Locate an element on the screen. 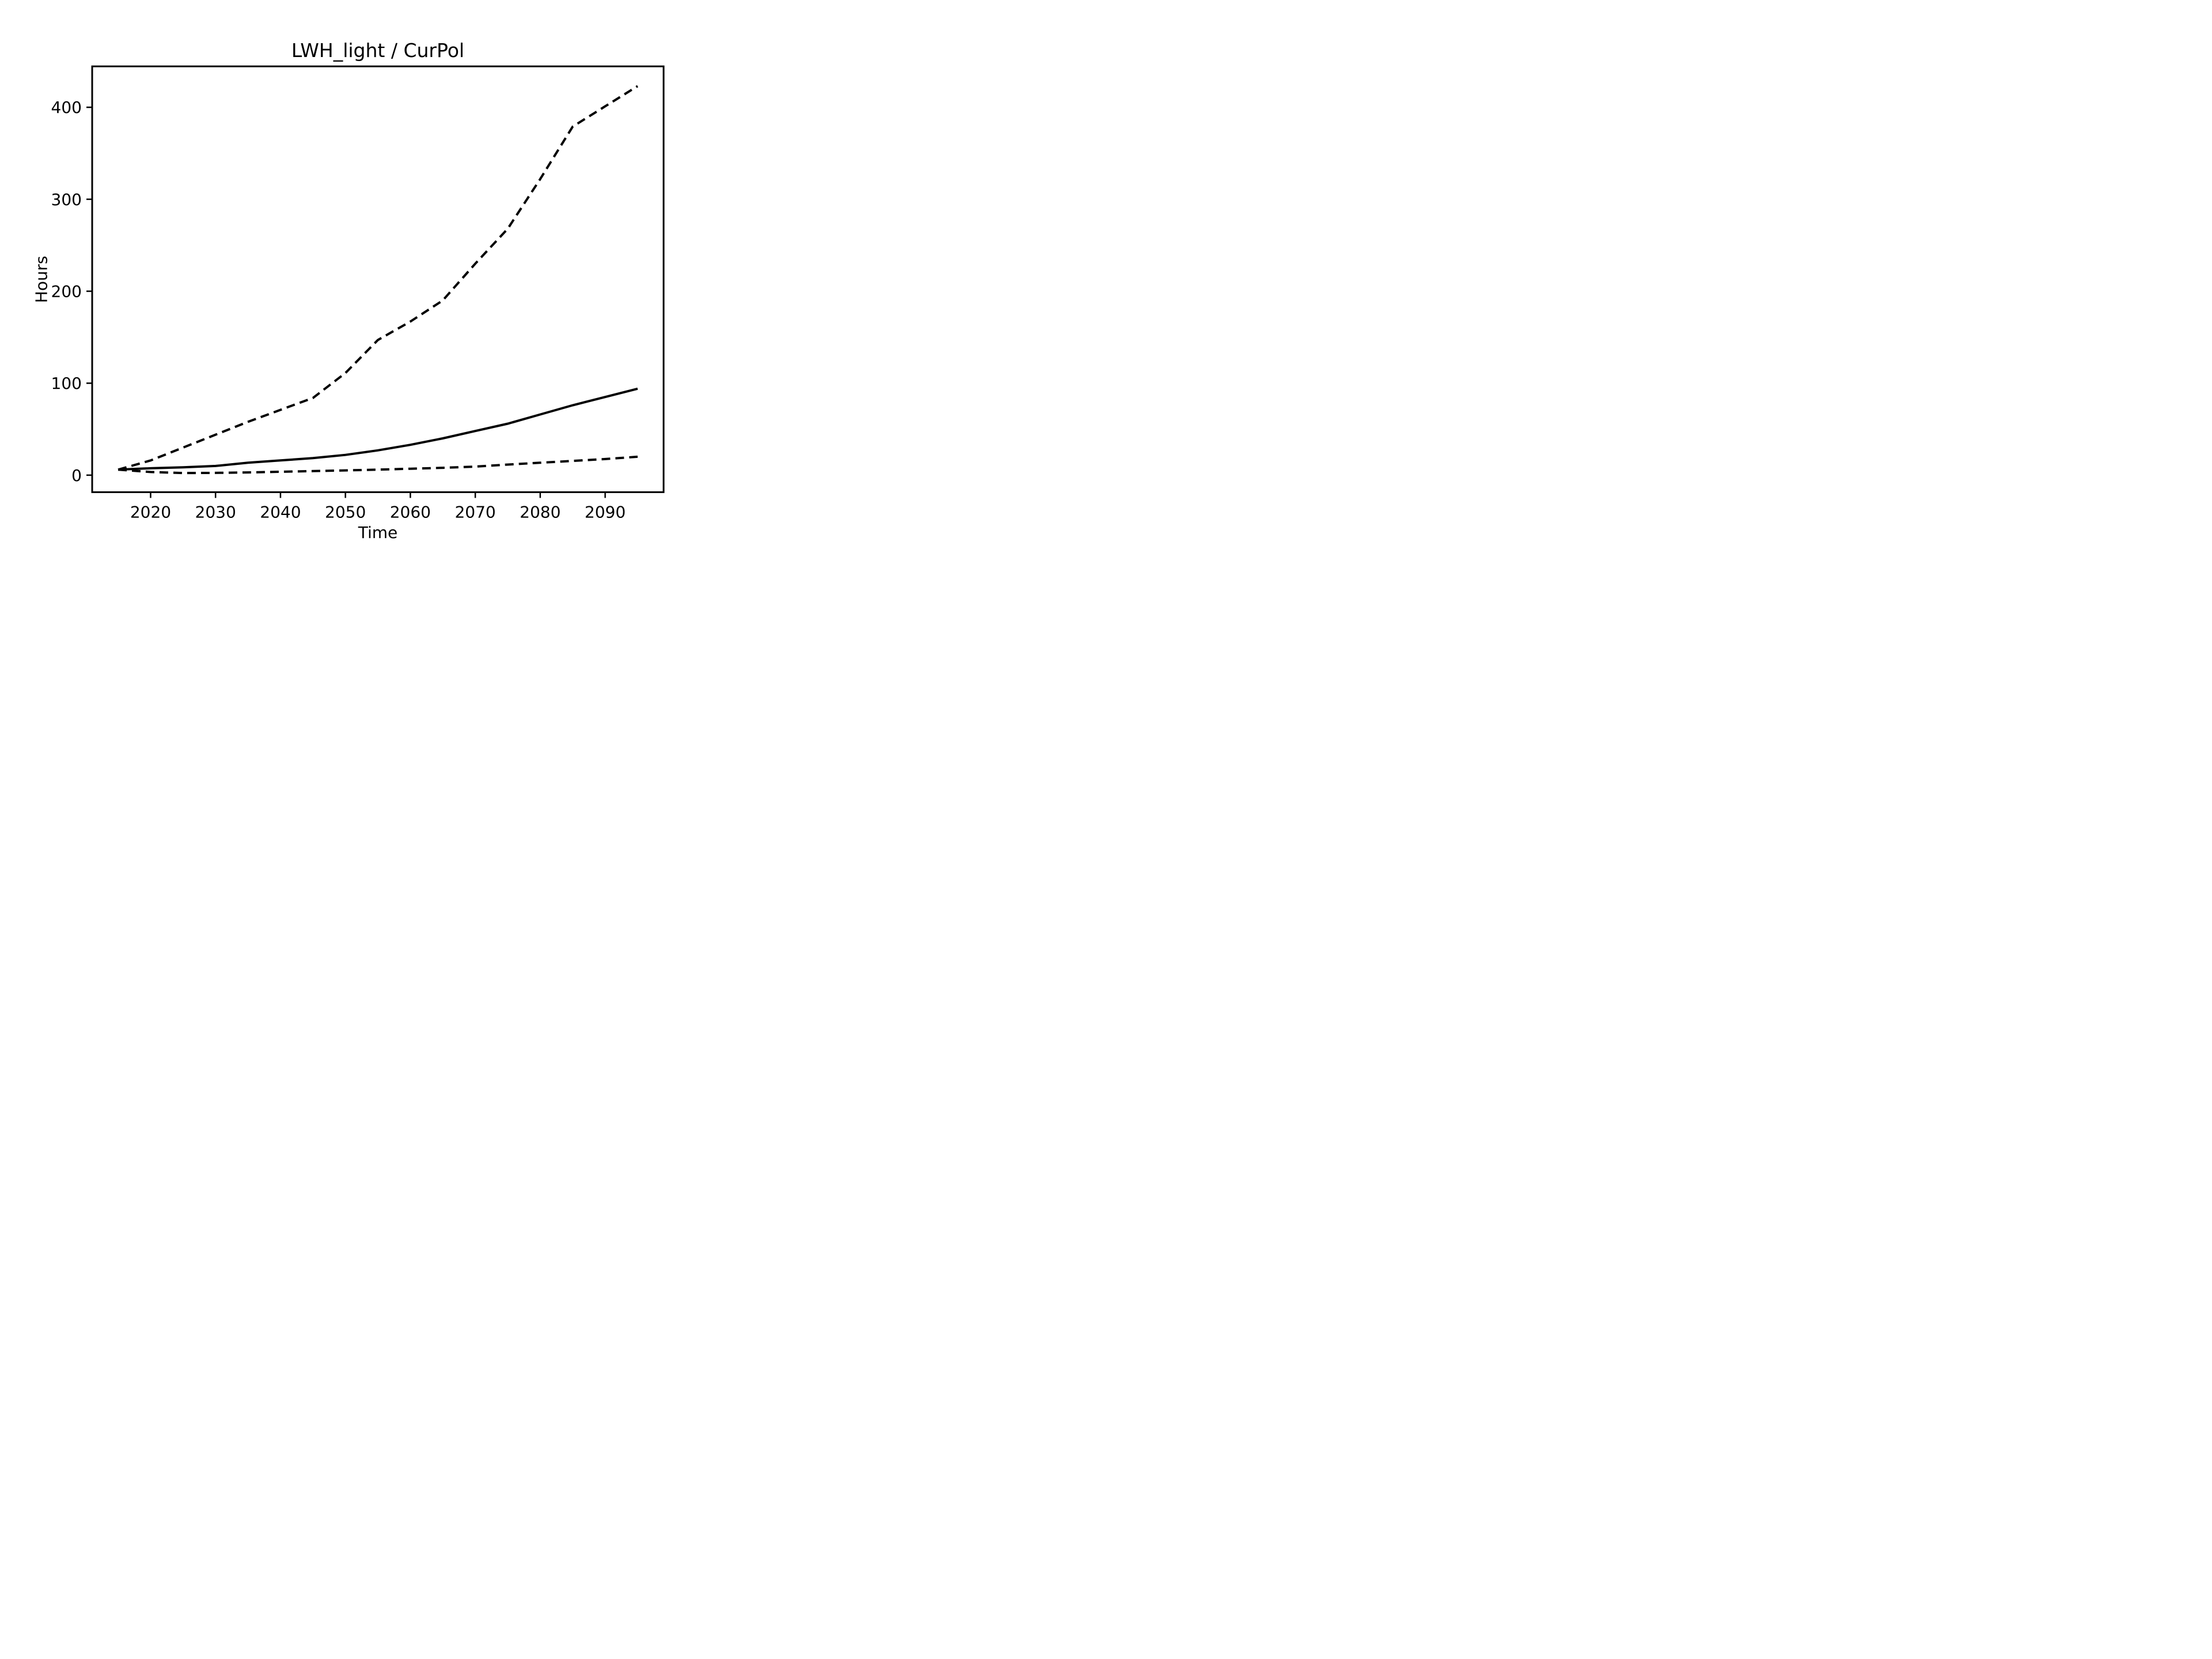  y-tick-label: 200 is located at coordinates (66, 291).